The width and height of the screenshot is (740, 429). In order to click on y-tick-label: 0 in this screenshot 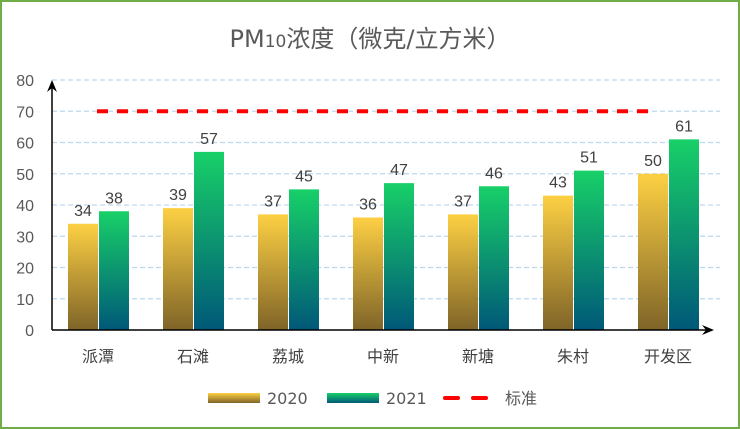, I will do `click(29, 331)`.